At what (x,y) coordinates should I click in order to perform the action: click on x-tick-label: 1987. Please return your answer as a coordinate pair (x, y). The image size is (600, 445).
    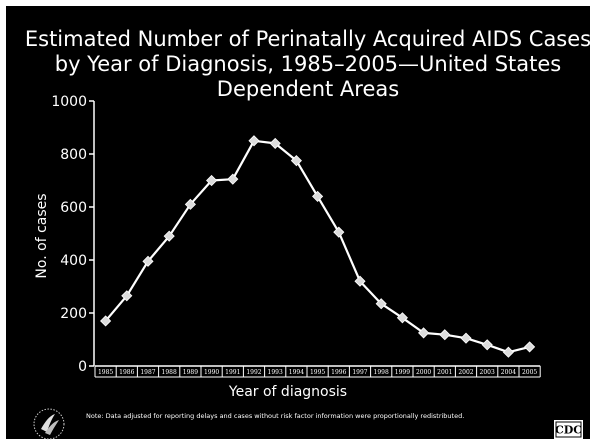
    Looking at the image, I should click on (147, 372).